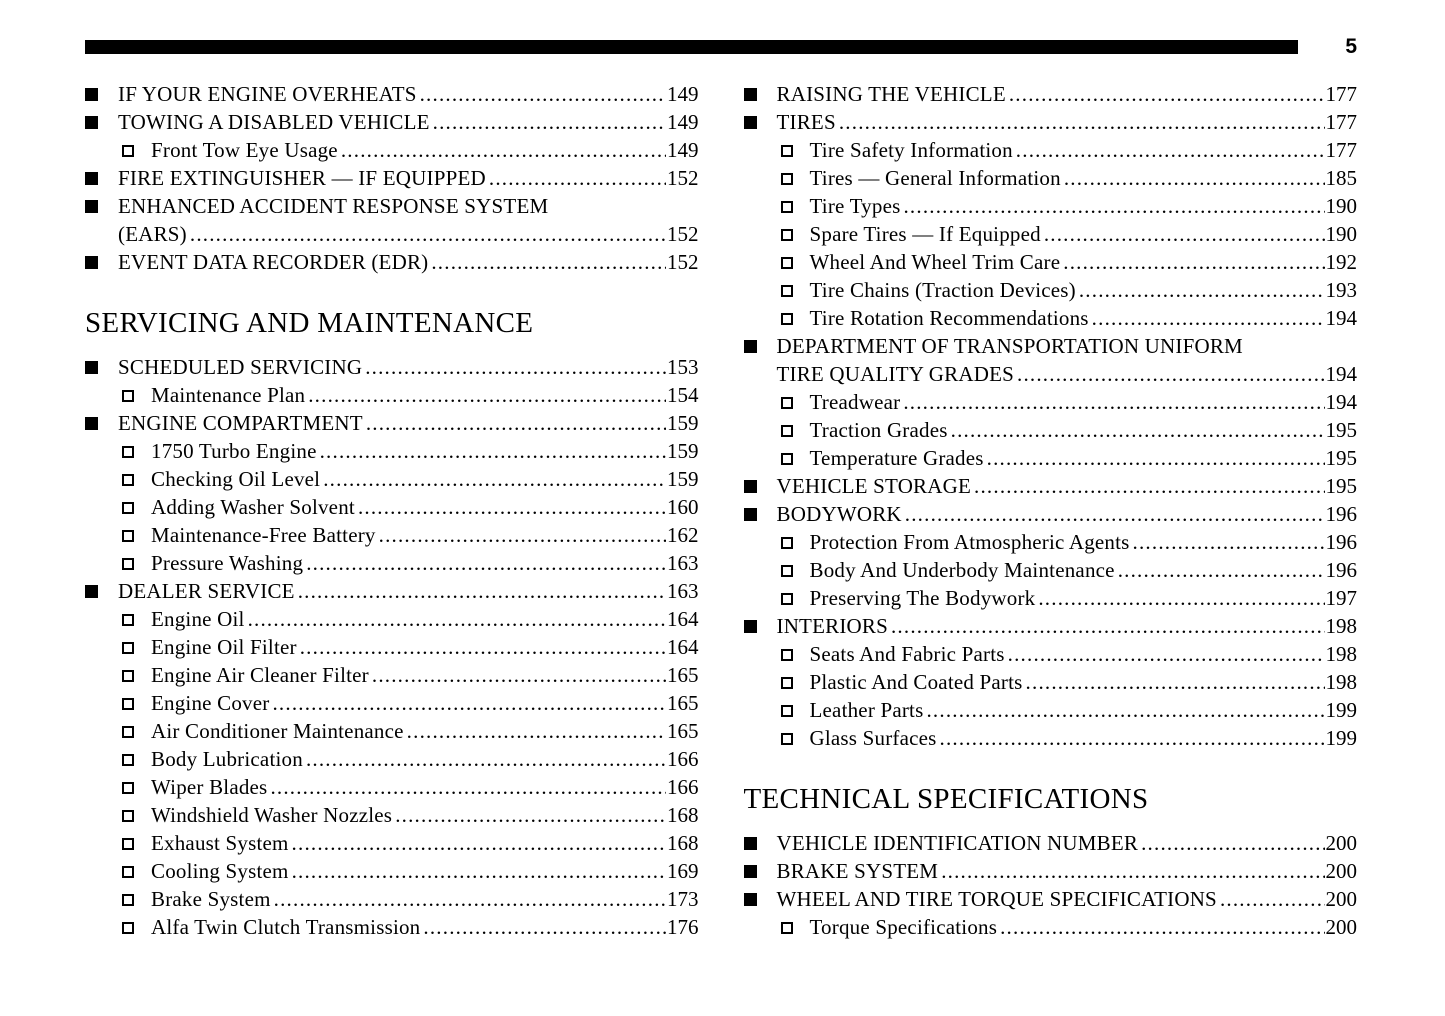 The width and height of the screenshot is (1445, 1016). I want to click on toc-entry-page: 185, so click(1341, 178).